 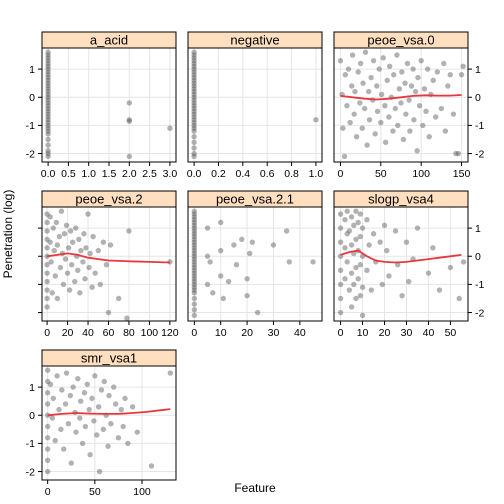 I want to click on panel-4-x-tick-label: 20, so click(x=68, y=333).